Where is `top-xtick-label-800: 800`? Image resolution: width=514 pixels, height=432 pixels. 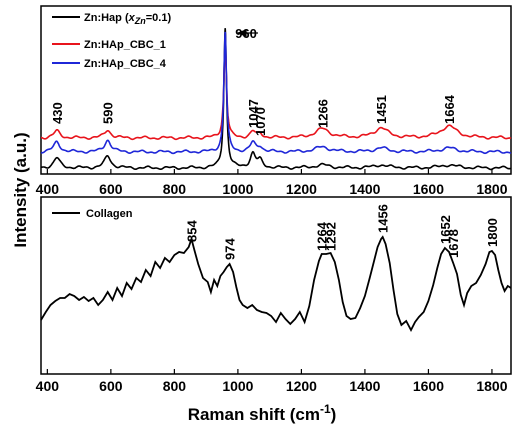 top-xtick-label-800: 800 is located at coordinates (175, 189).